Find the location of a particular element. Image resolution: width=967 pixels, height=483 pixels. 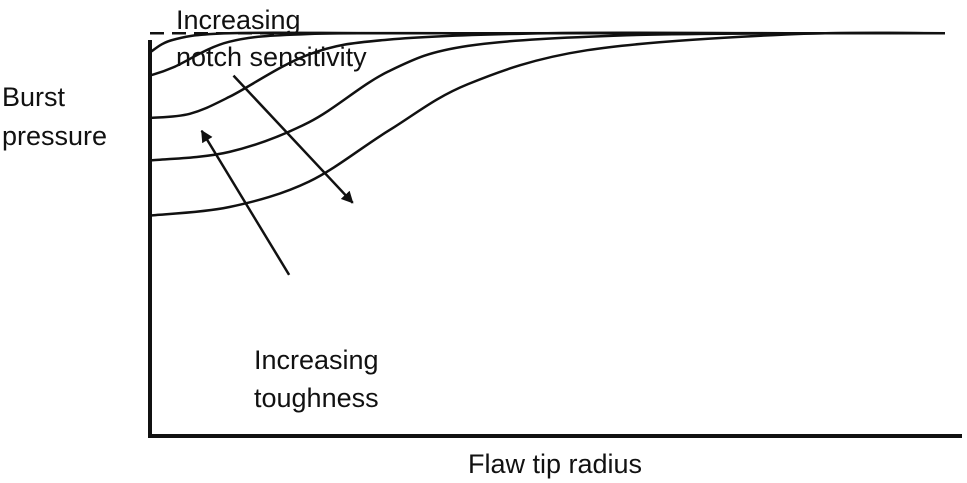

y-axis-label-line-1: Burst is located at coordinates (34, 97).